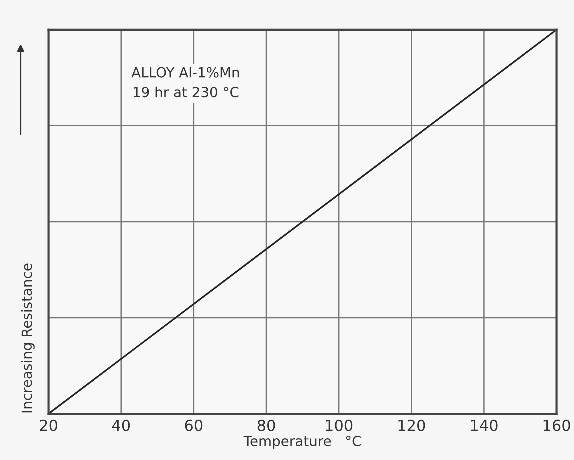 This screenshot has height=460, width=574. Describe the element at coordinates (484, 426) in the screenshot. I see `x-tick-label: 140` at that location.